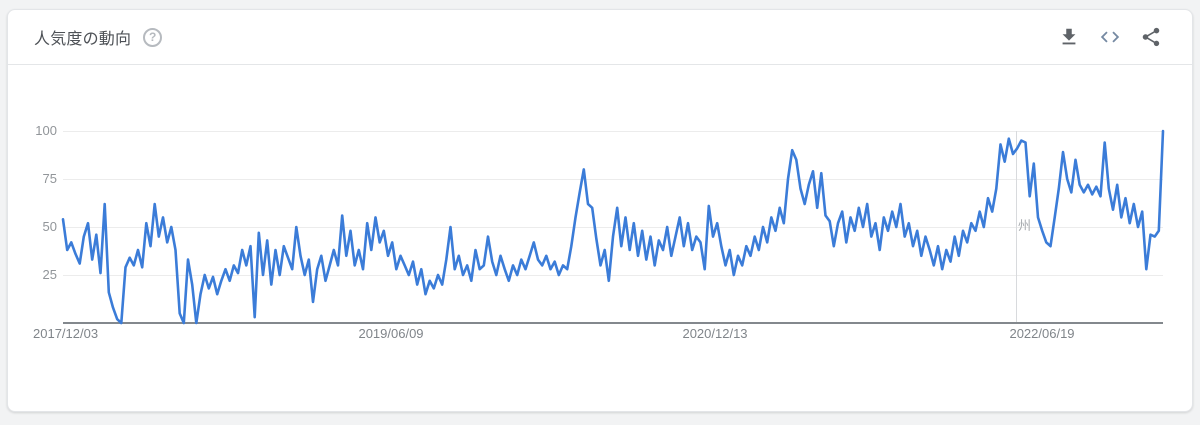 Image resolution: width=1200 pixels, height=425 pixels. Describe the element at coordinates (1151, 37) in the screenshot. I see `share-icon` at that location.